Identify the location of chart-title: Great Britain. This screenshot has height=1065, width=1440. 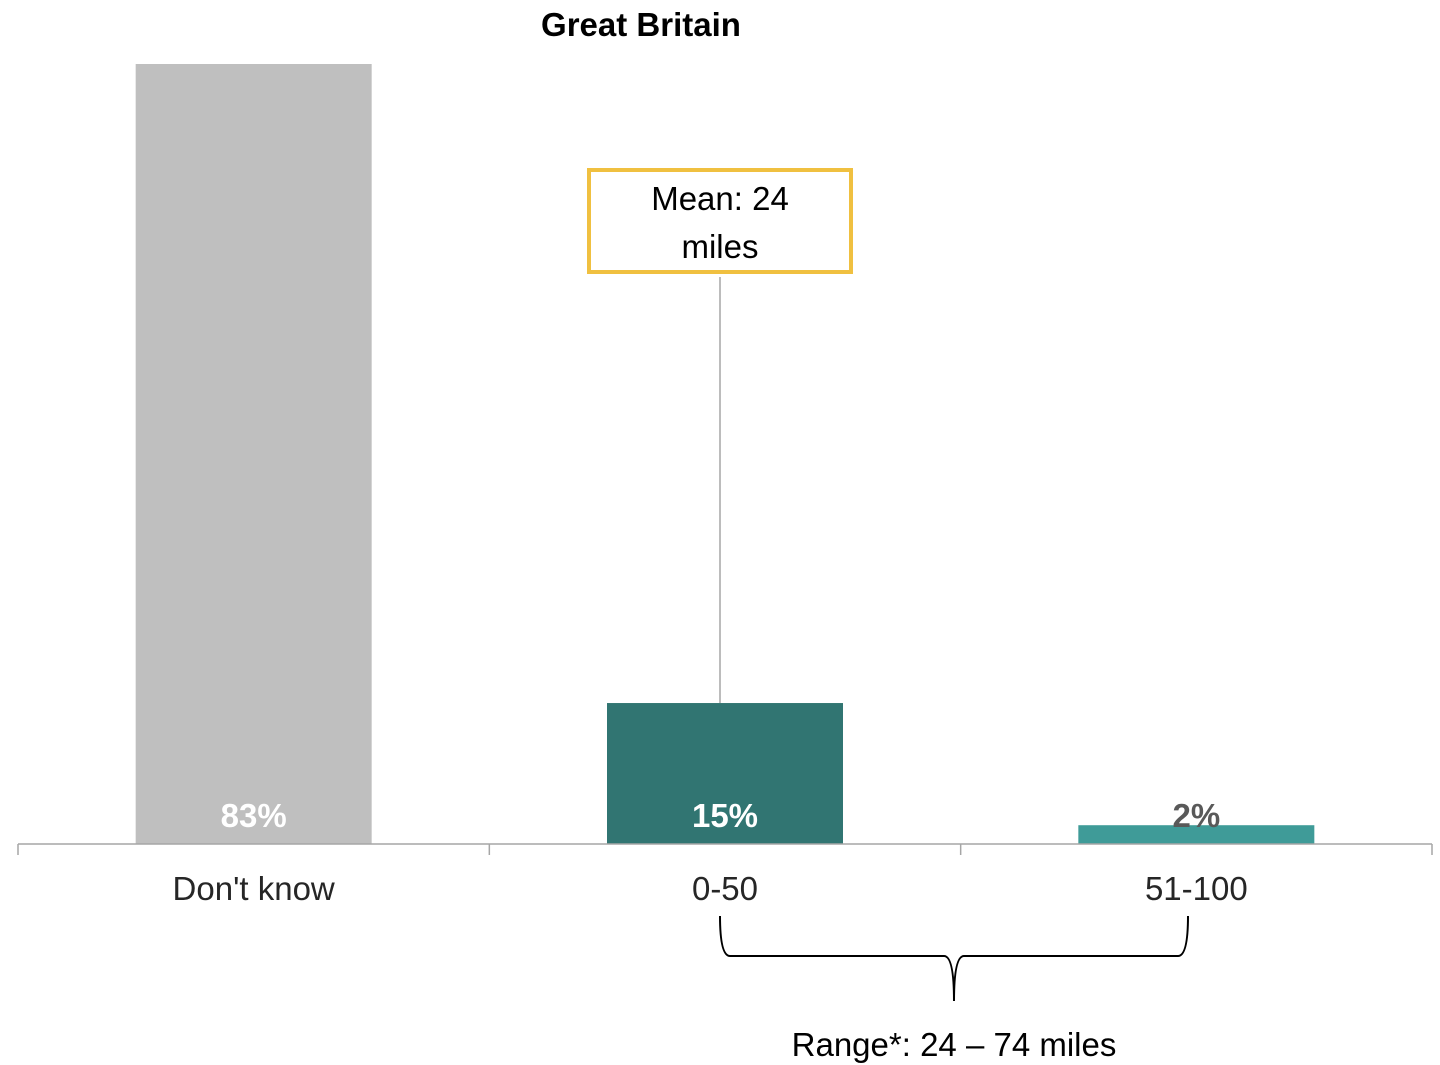
(641, 24).